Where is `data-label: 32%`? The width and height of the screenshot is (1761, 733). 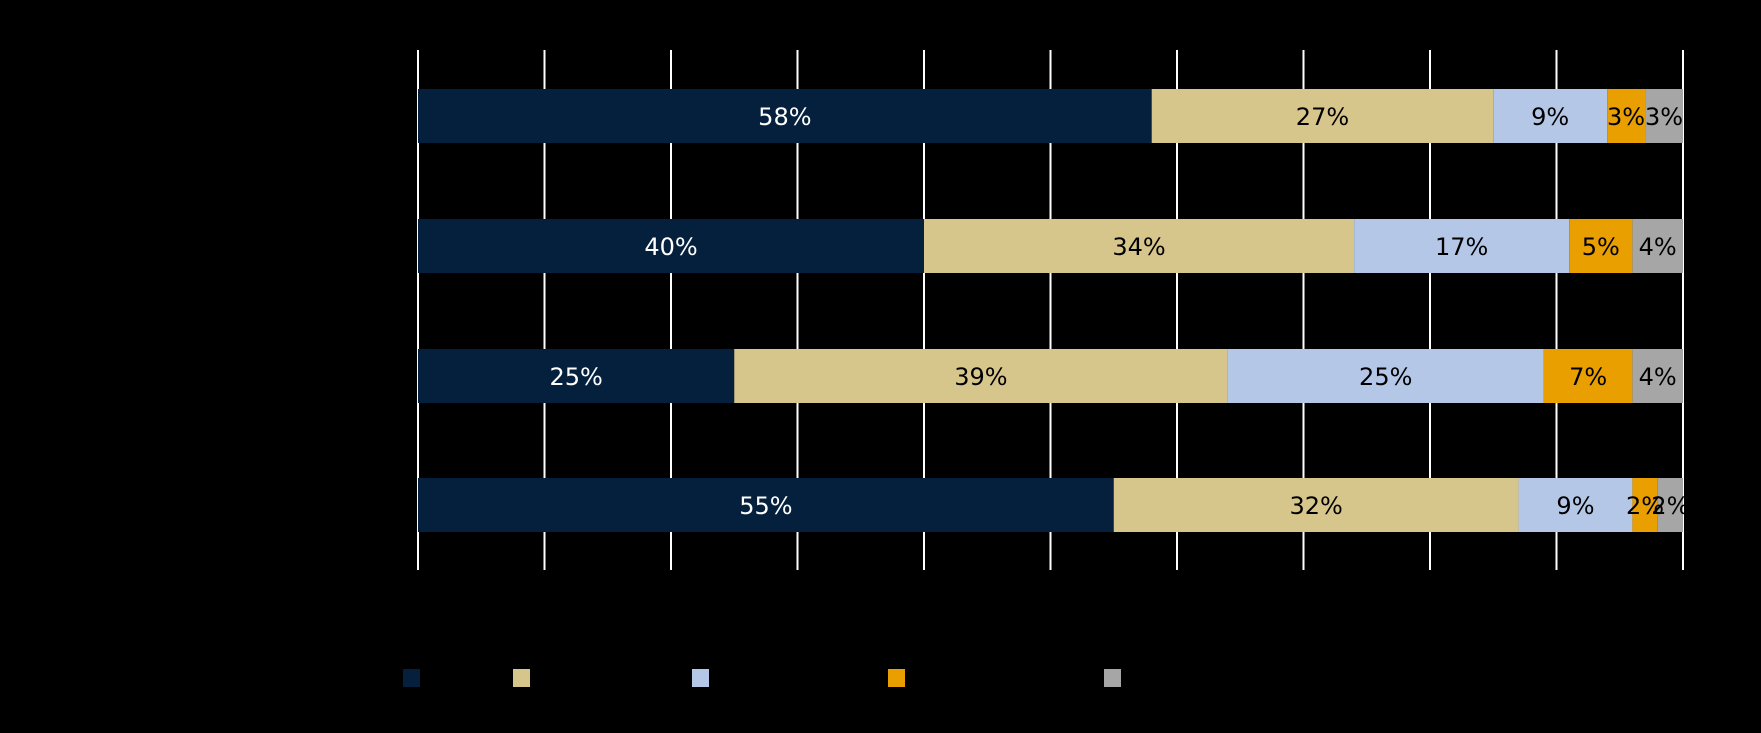
data-label: 32% is located at coordinates (1315, 506).